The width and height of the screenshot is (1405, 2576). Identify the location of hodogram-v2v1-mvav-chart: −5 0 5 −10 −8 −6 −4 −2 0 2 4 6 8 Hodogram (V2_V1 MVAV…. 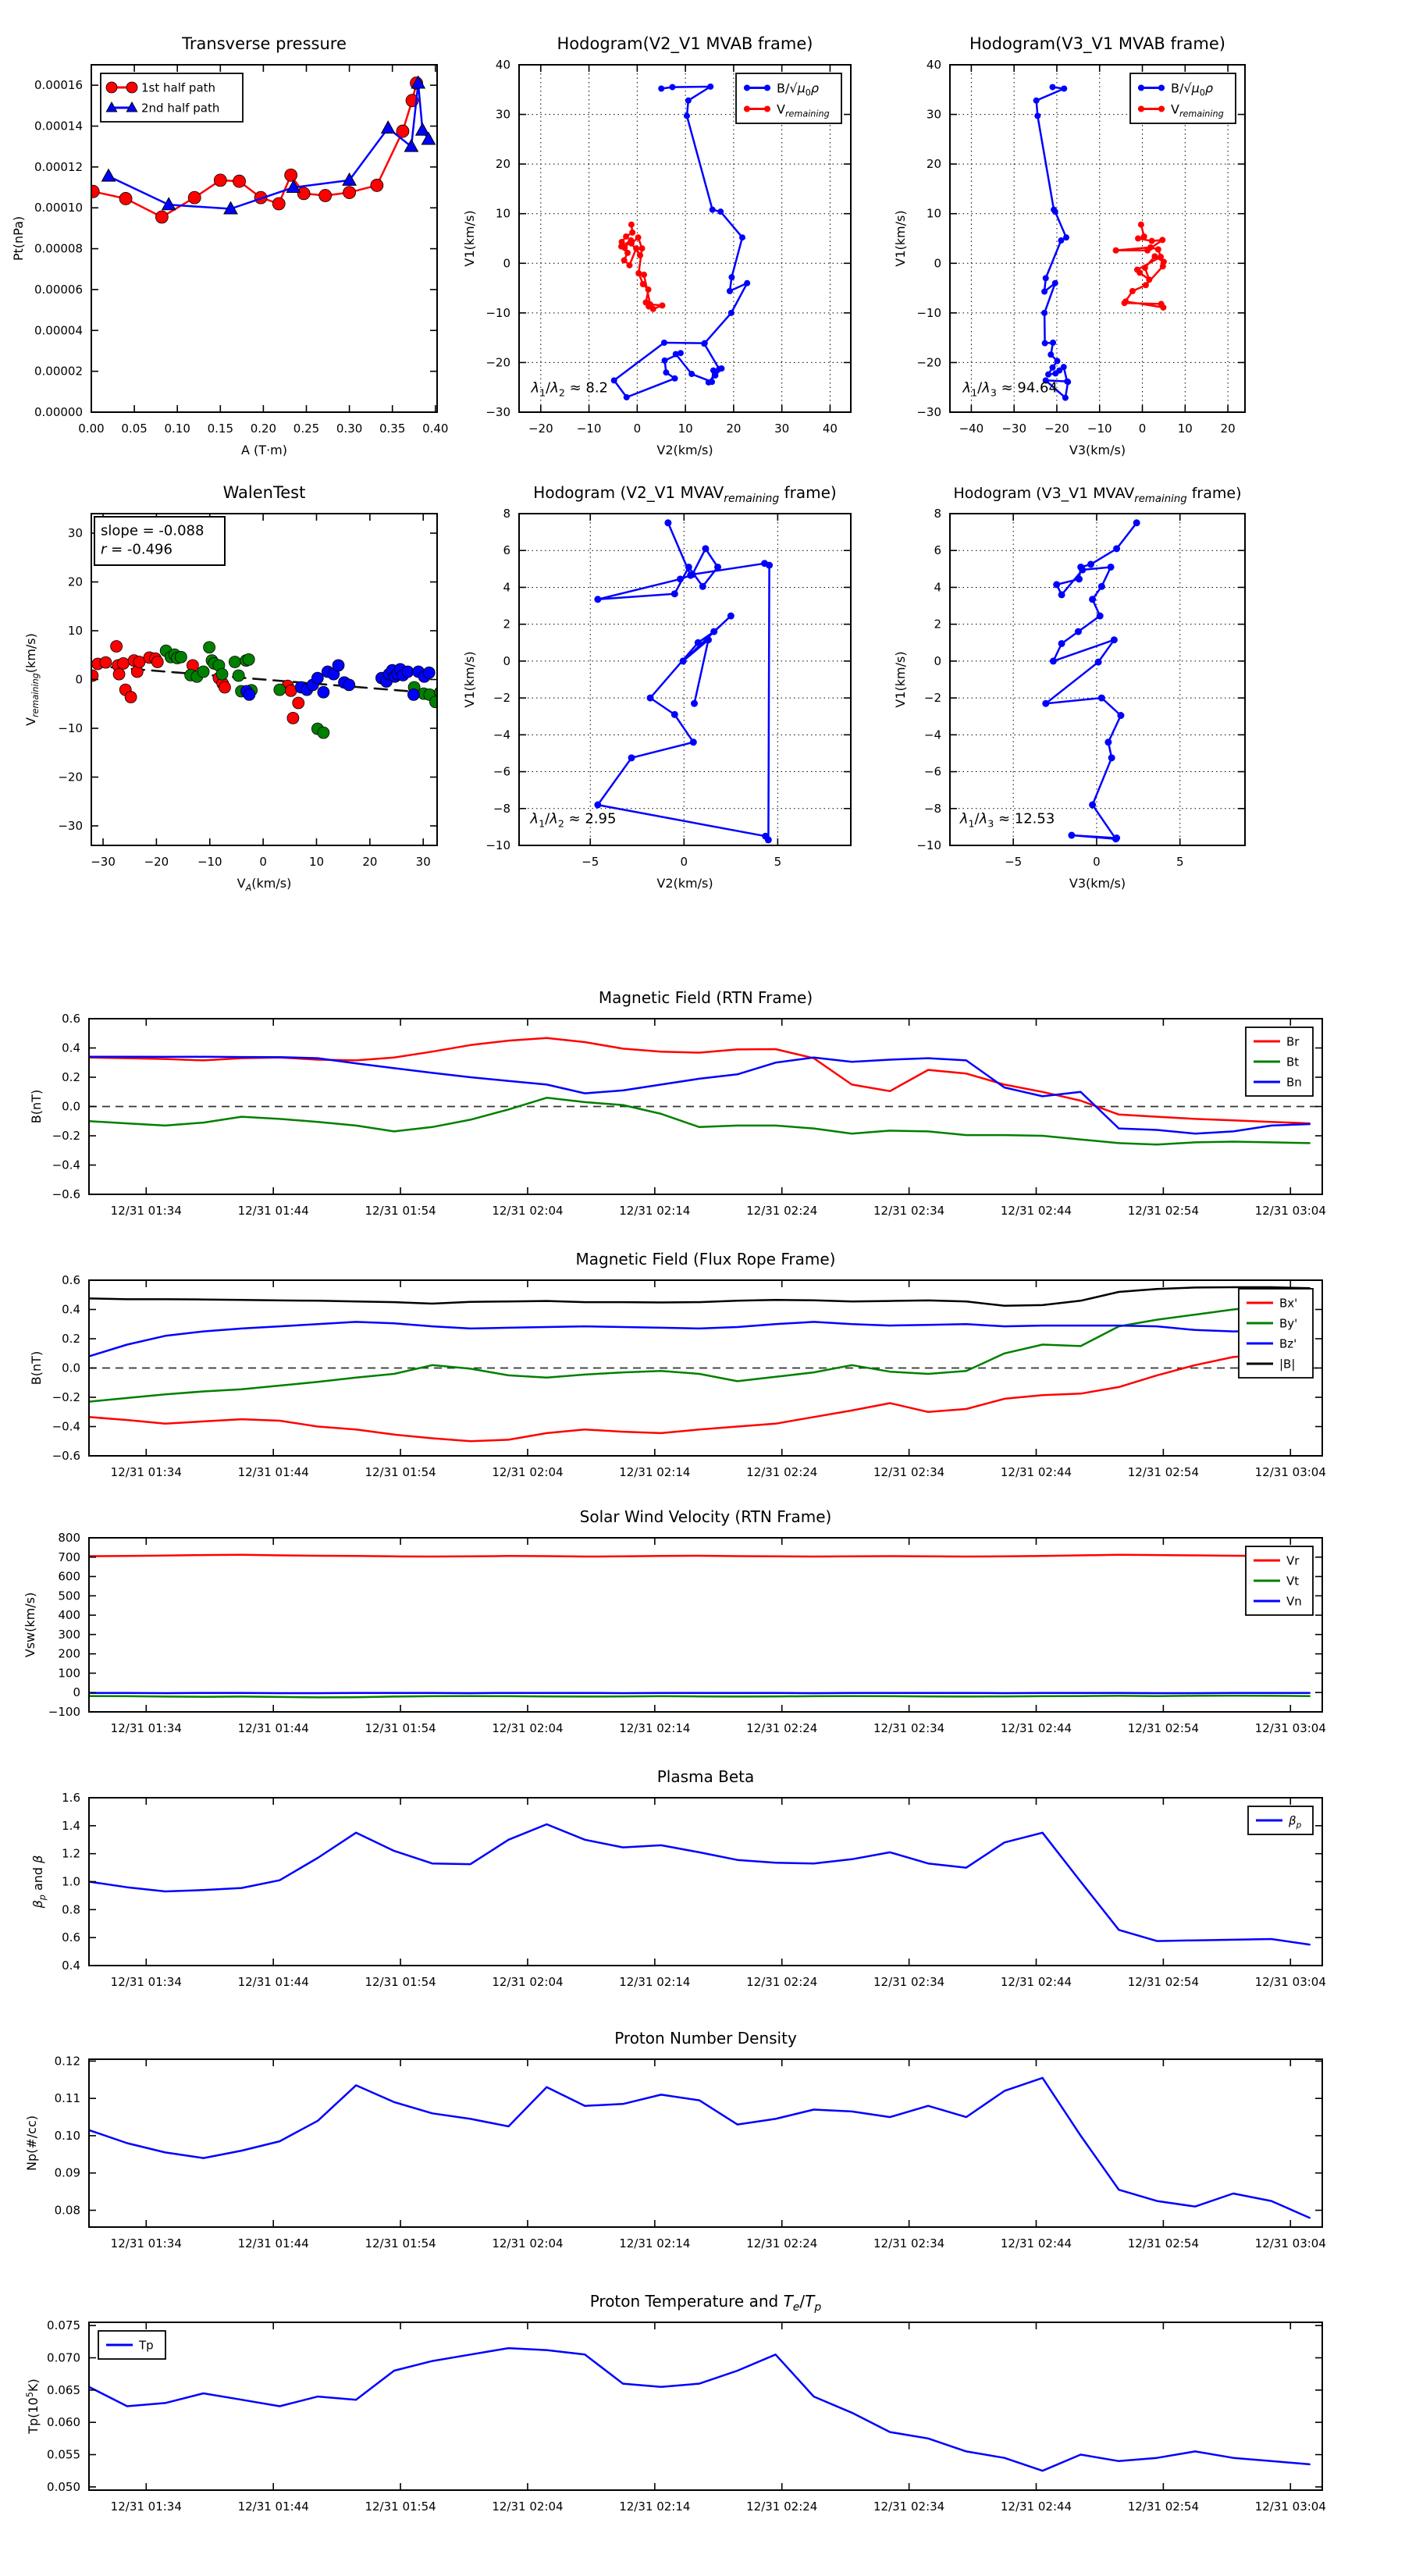
(657, 687).